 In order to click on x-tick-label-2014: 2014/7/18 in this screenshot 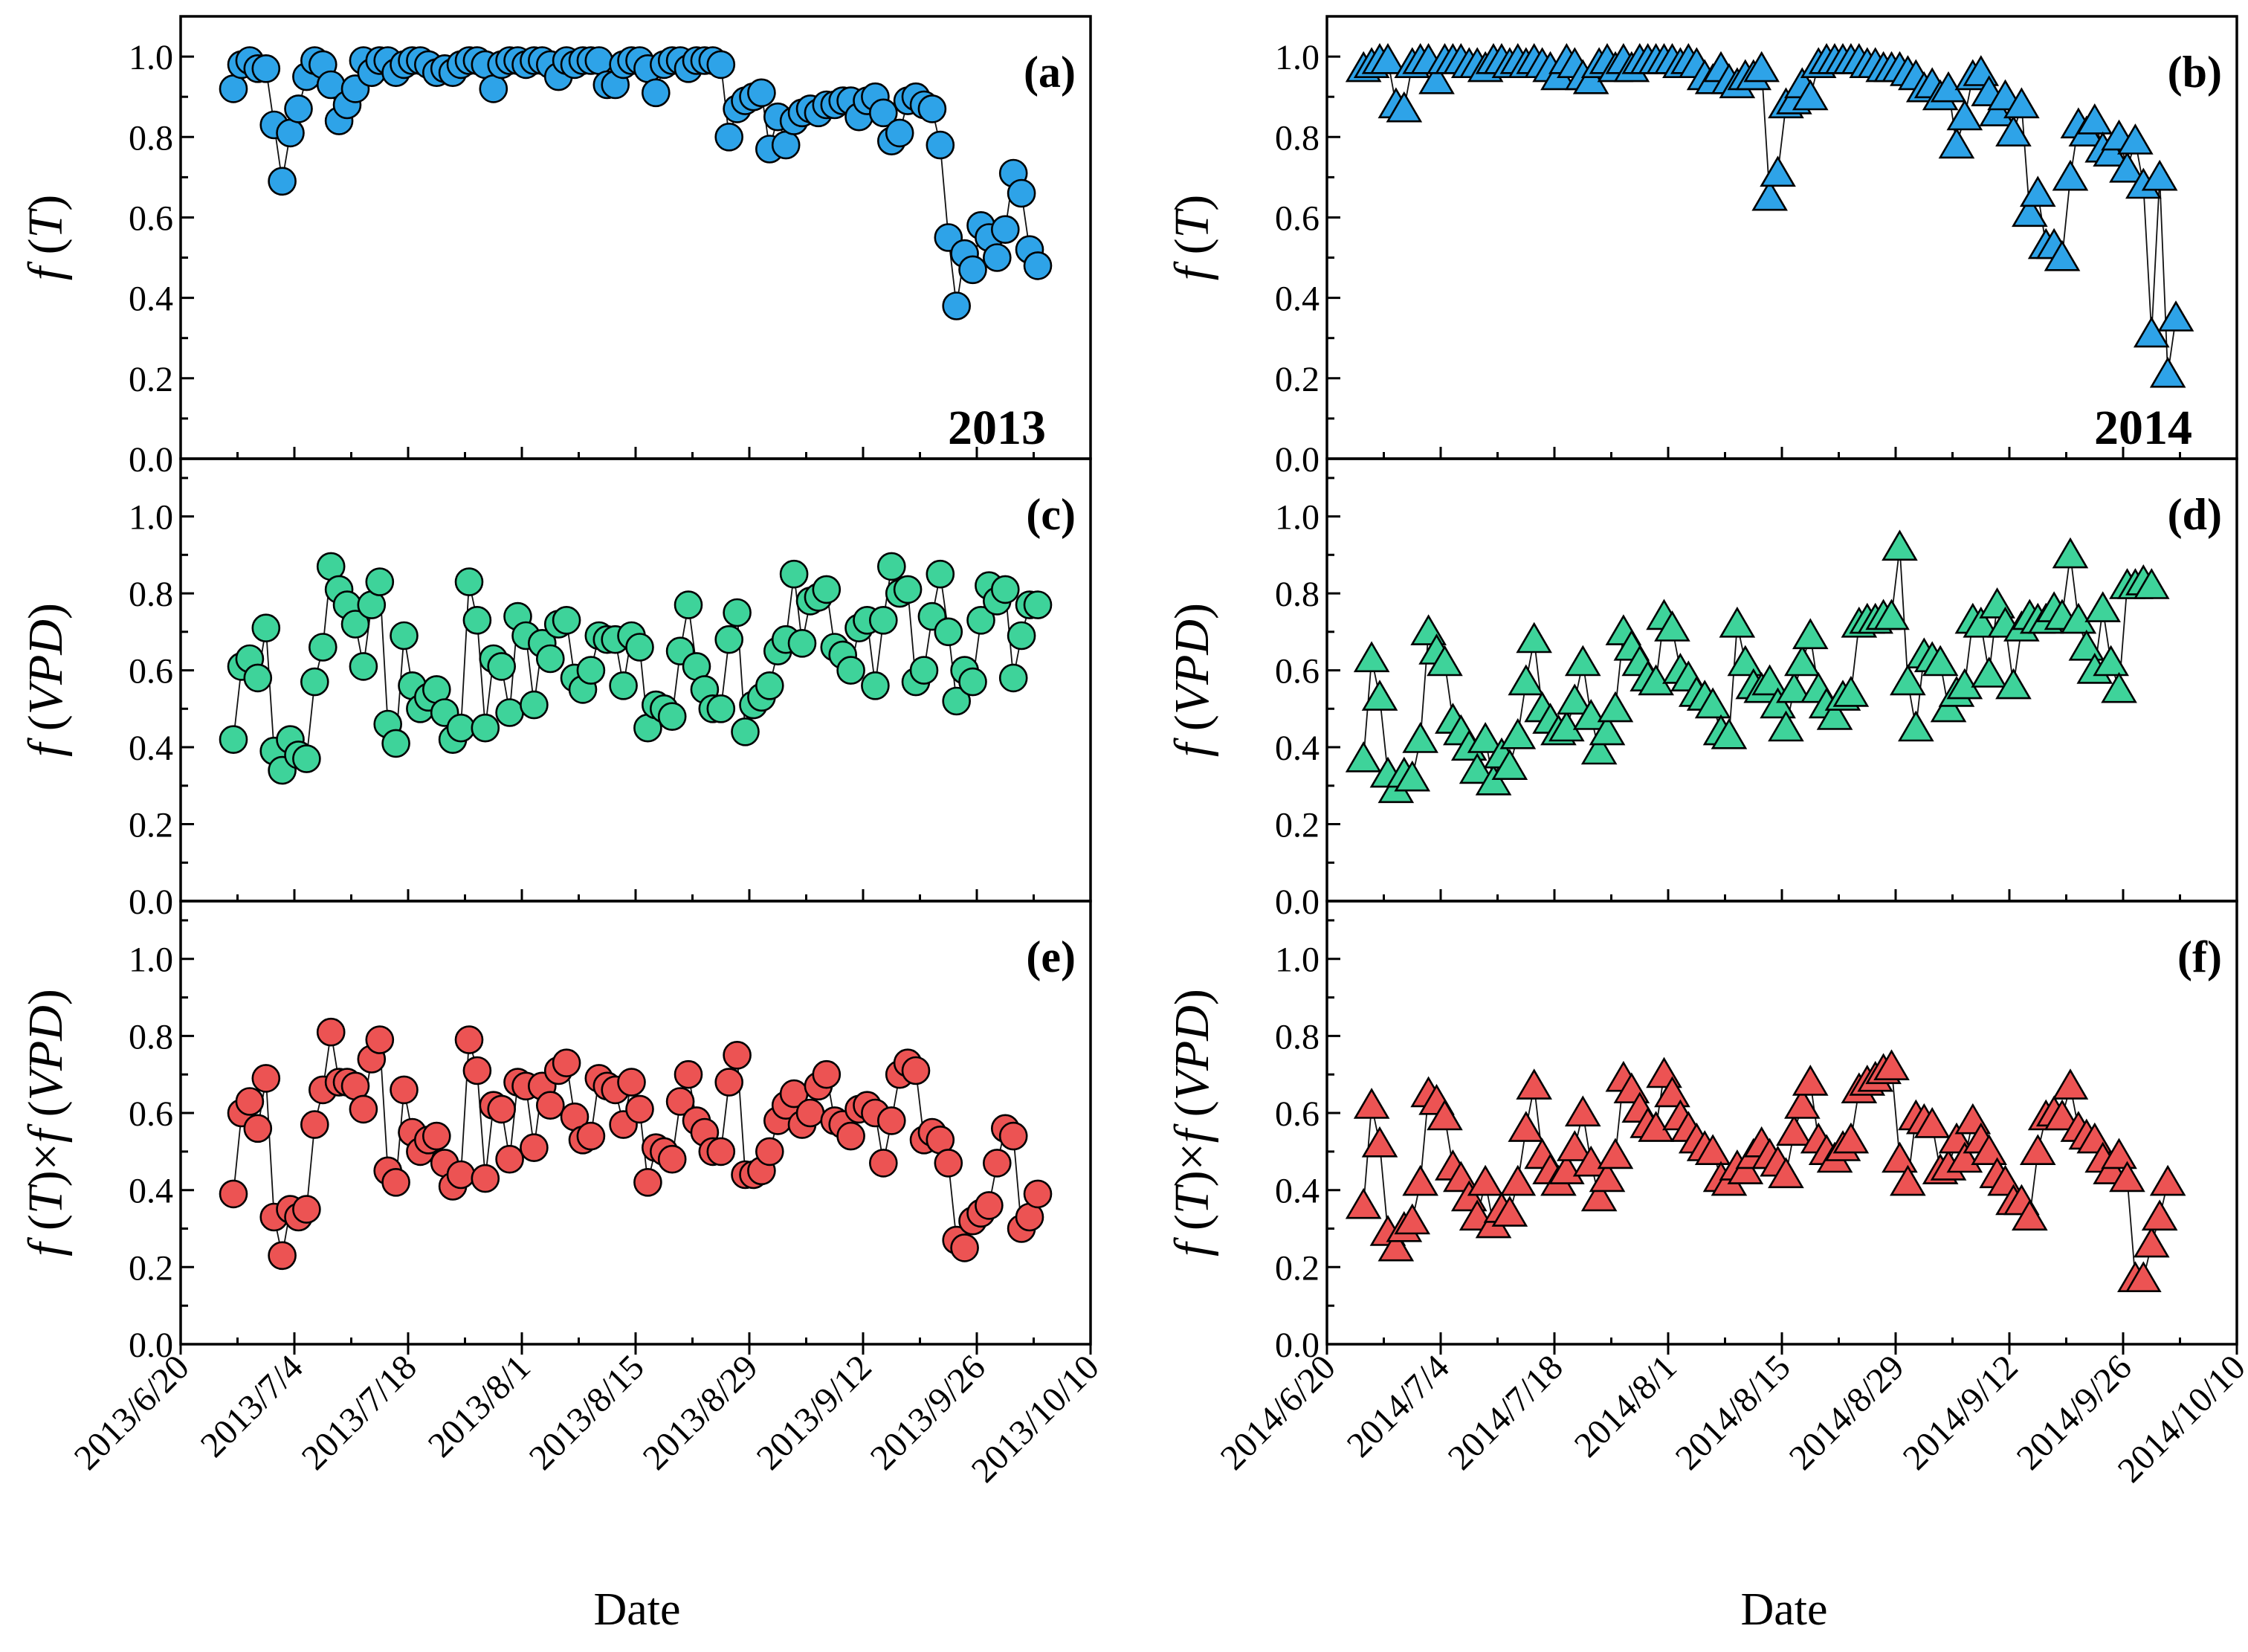, I will do `click(1506, 1412)`.